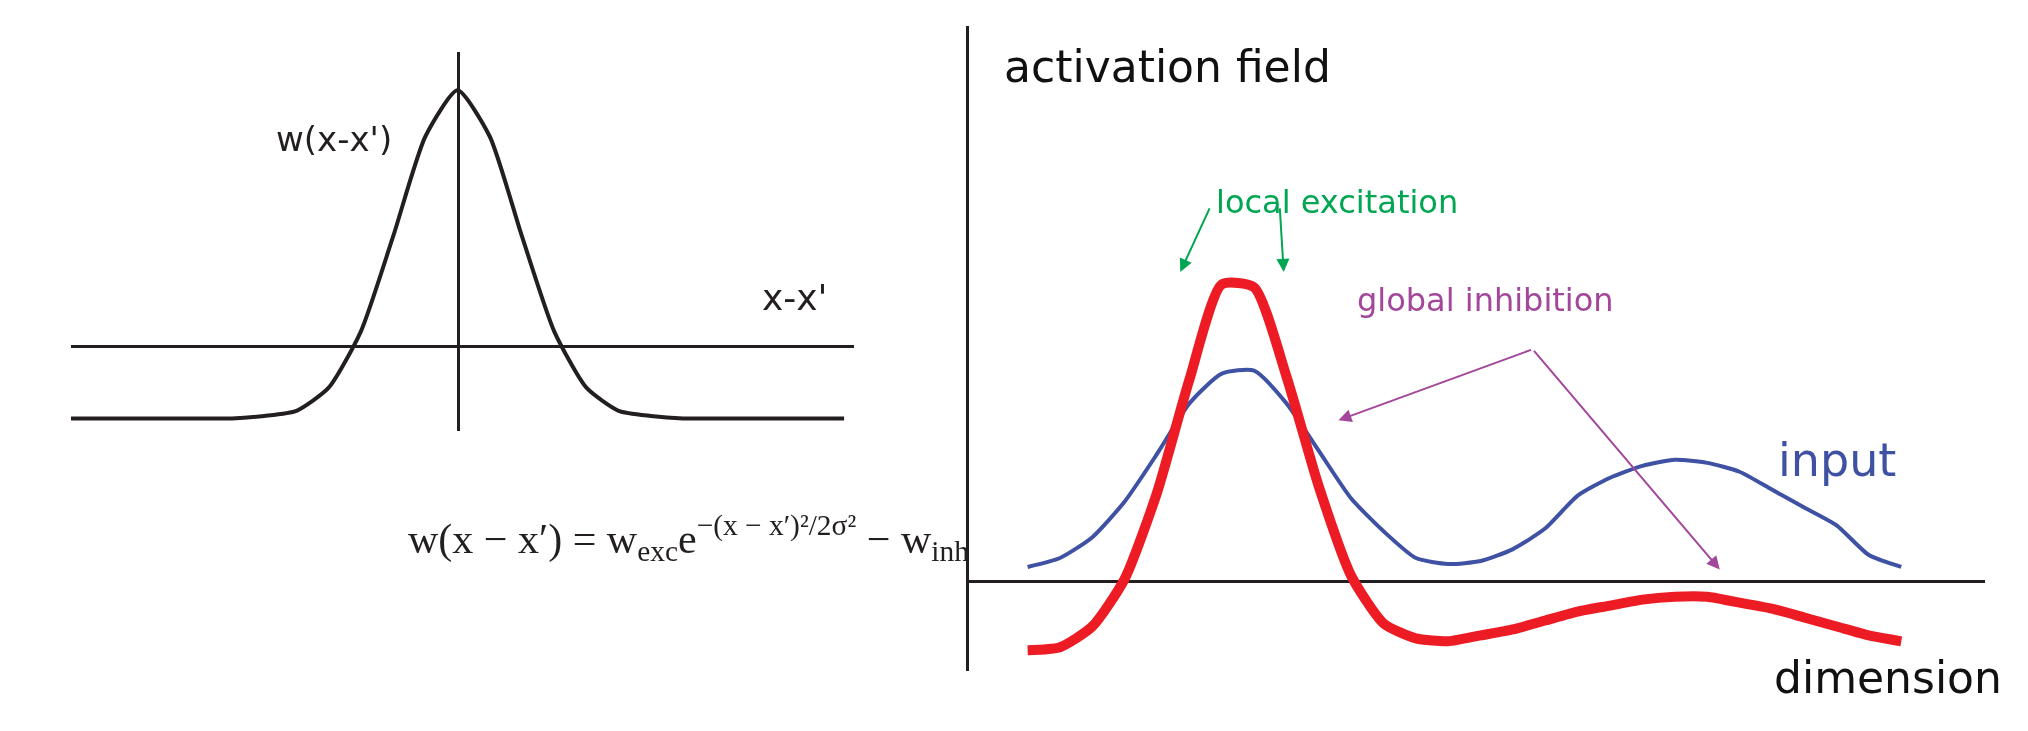 The height and width of the screenshot is (731, 2028). What do you see at coordinates (1888, 677) in the screenshot?
I see `x-axis-title: dimension` at bounding box center [1888, 677].